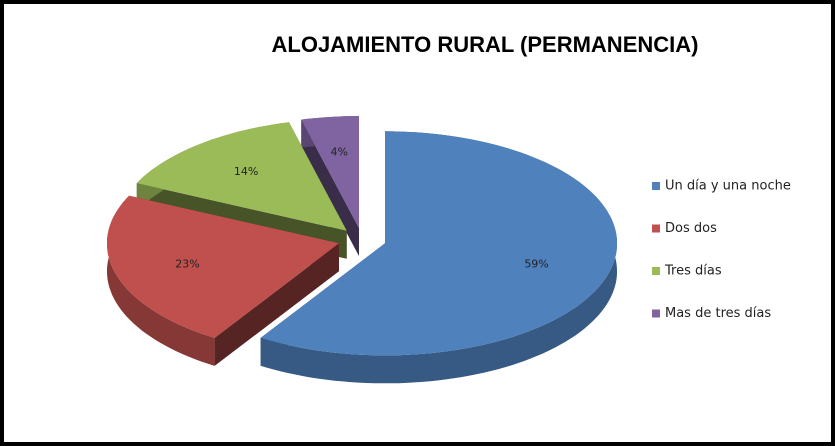  Describe the element at coordinates (246, 171) in the screenshot. I see `data-label: 14%` at that location.